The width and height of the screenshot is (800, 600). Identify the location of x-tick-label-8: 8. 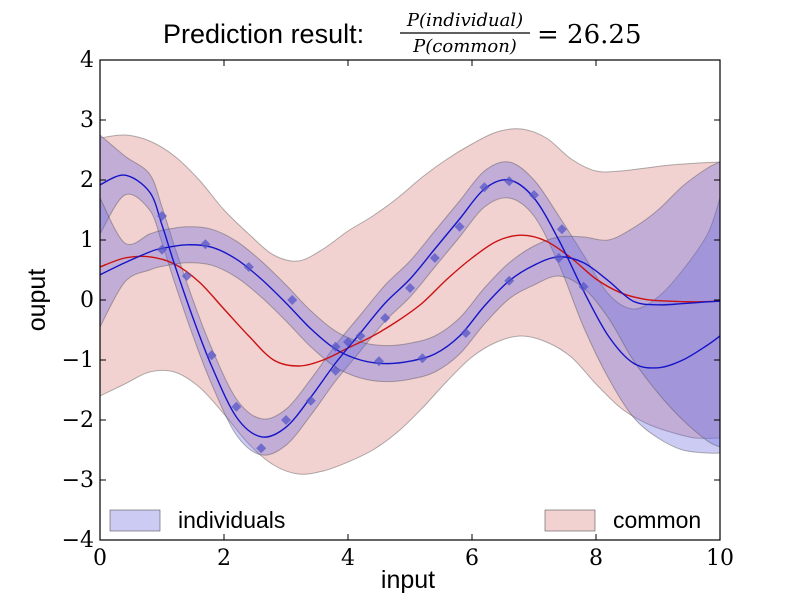
(596, 558).